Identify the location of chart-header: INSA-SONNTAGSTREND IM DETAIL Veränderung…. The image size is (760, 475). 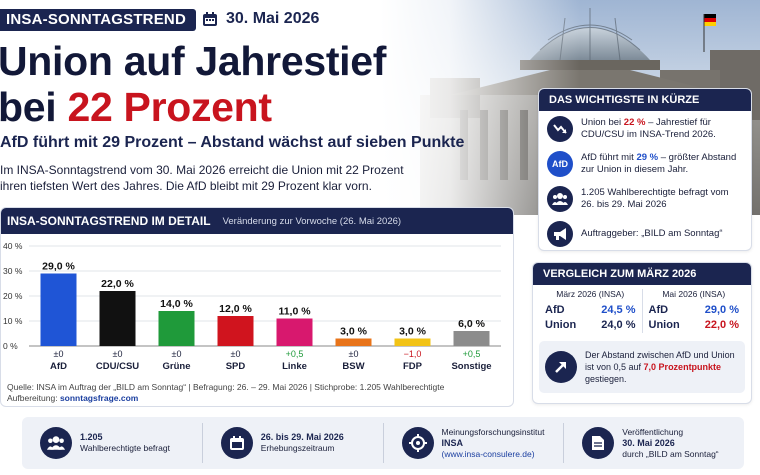
(257, 221).